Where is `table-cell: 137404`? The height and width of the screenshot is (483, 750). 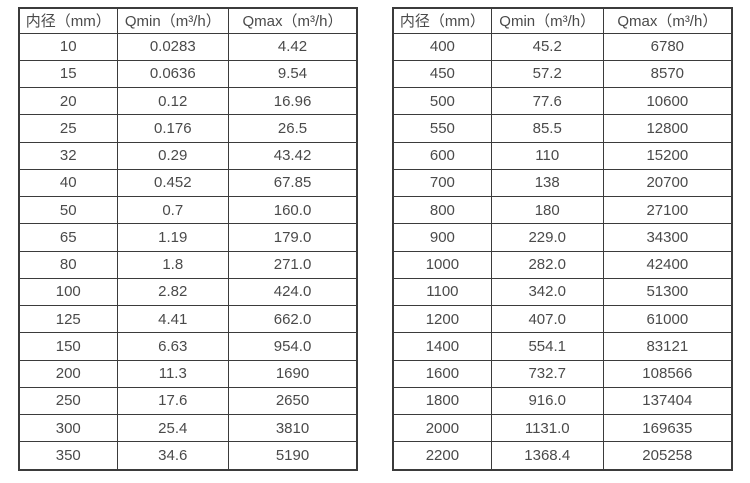
table-cell: 137404 is located at coordinates (667, 401).